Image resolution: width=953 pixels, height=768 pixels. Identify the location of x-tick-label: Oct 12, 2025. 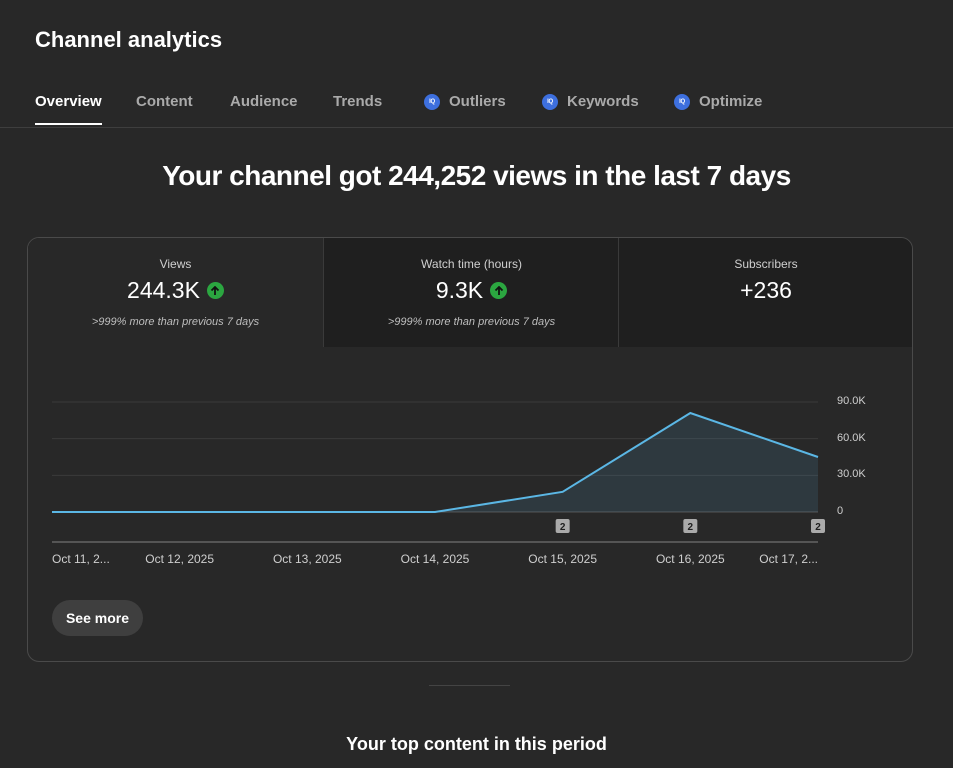
(180, 559).